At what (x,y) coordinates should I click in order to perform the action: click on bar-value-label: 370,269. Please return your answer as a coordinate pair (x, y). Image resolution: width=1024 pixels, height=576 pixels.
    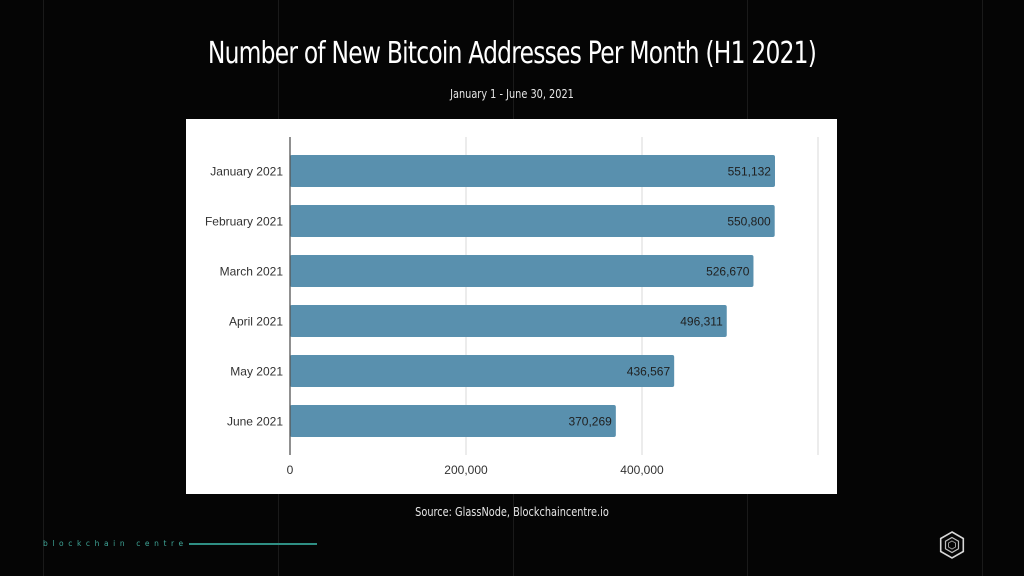
    Looking at the image, I should click on (590, 422).